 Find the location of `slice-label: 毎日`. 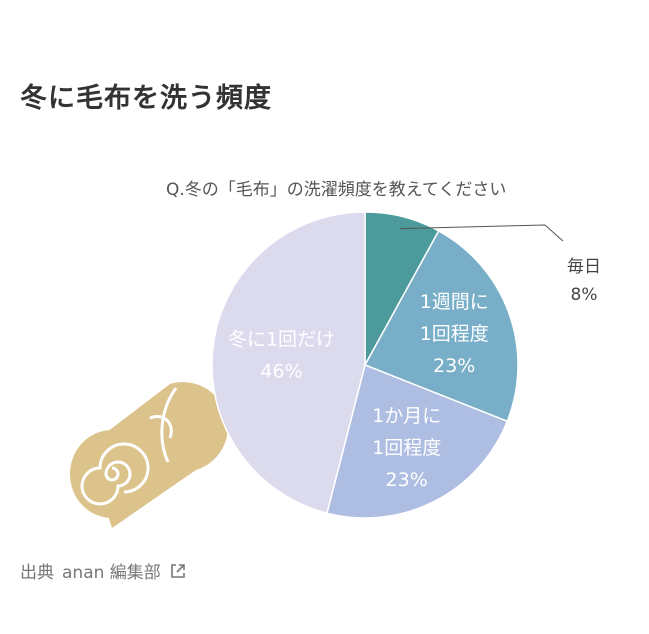

slice-label: 毎日 is located at coordinates (584, 267).